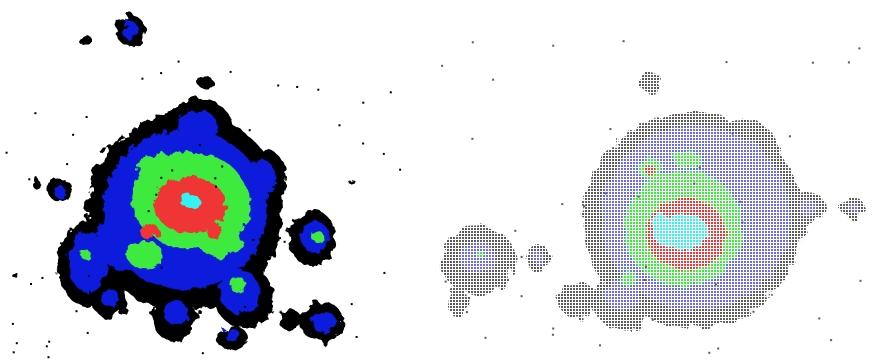 The height and width of the screenshot is (360, 876). I want to click on right-cyan-density-level, so click(680, 232).